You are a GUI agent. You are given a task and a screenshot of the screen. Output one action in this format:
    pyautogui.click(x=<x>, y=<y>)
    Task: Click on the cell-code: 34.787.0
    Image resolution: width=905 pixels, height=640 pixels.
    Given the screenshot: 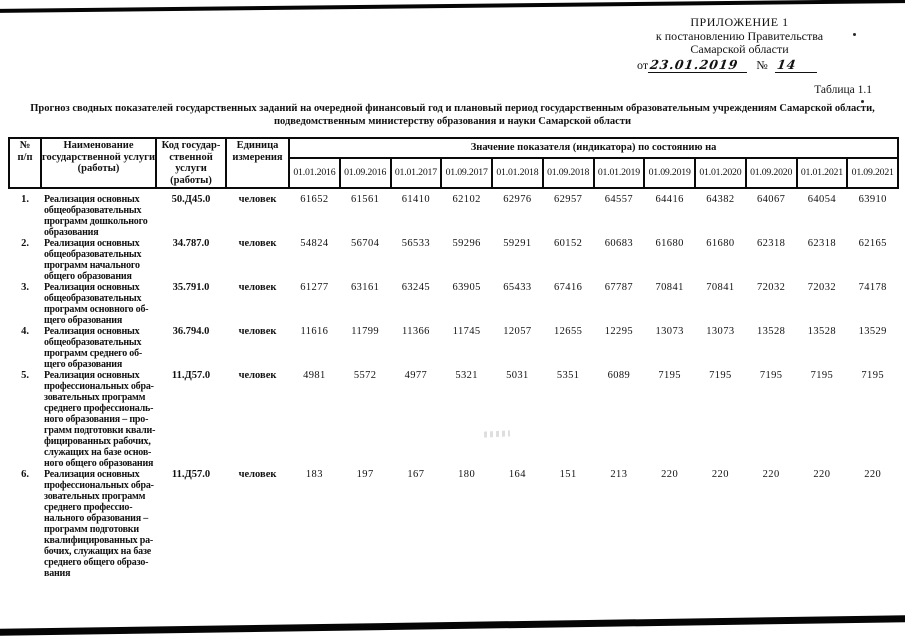 What is the action you would take?
    pyautogui.click(x=191, y=243)
    